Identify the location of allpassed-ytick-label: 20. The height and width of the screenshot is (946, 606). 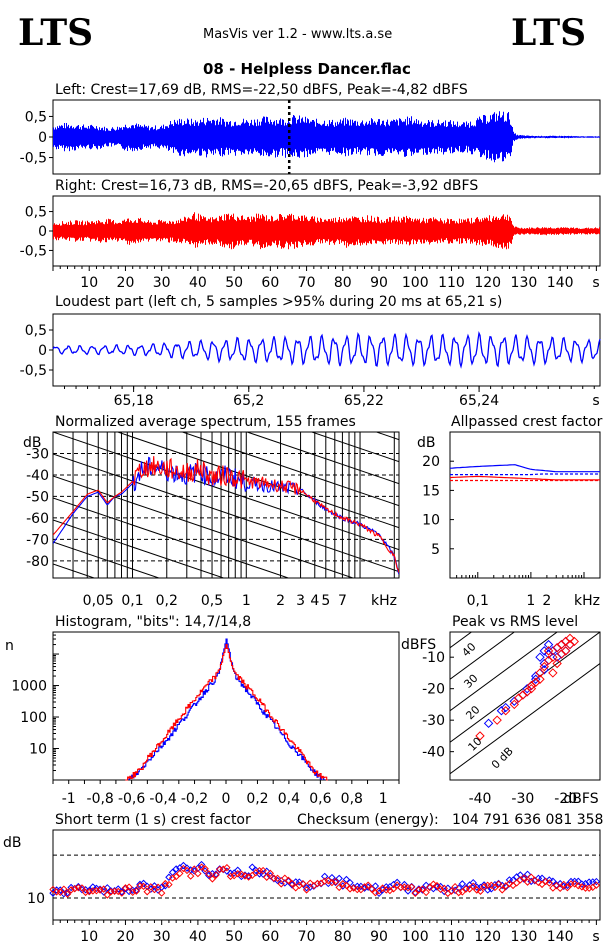
(431, 462).